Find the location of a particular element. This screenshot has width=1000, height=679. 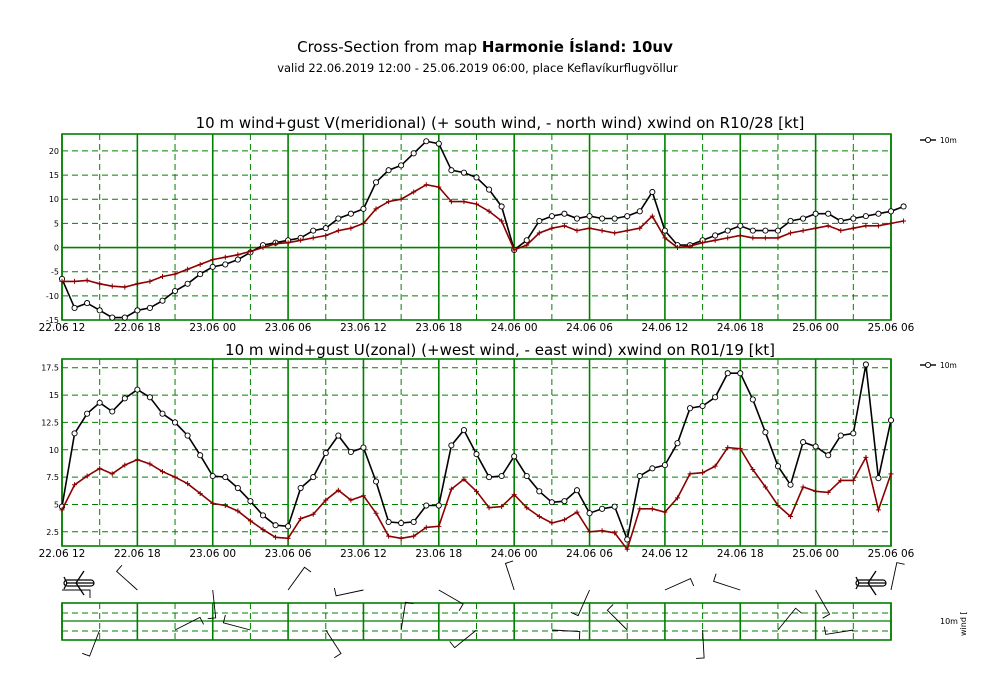

x-tick-label: 22.06 12 is located at coordinates (62, 328).